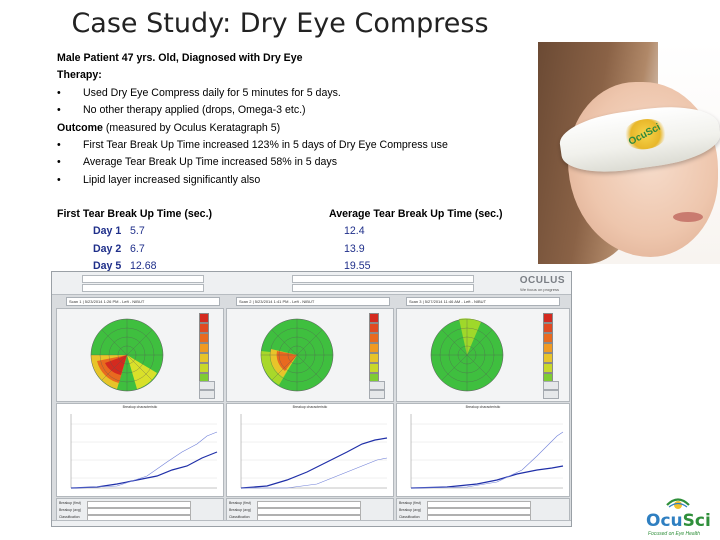 This screenshot has height=540, width=720. What do you see at coordinates (79, 75) in the screenshot?
I see `therapy-heading: Therapy:` at bounding box center [79, 75].